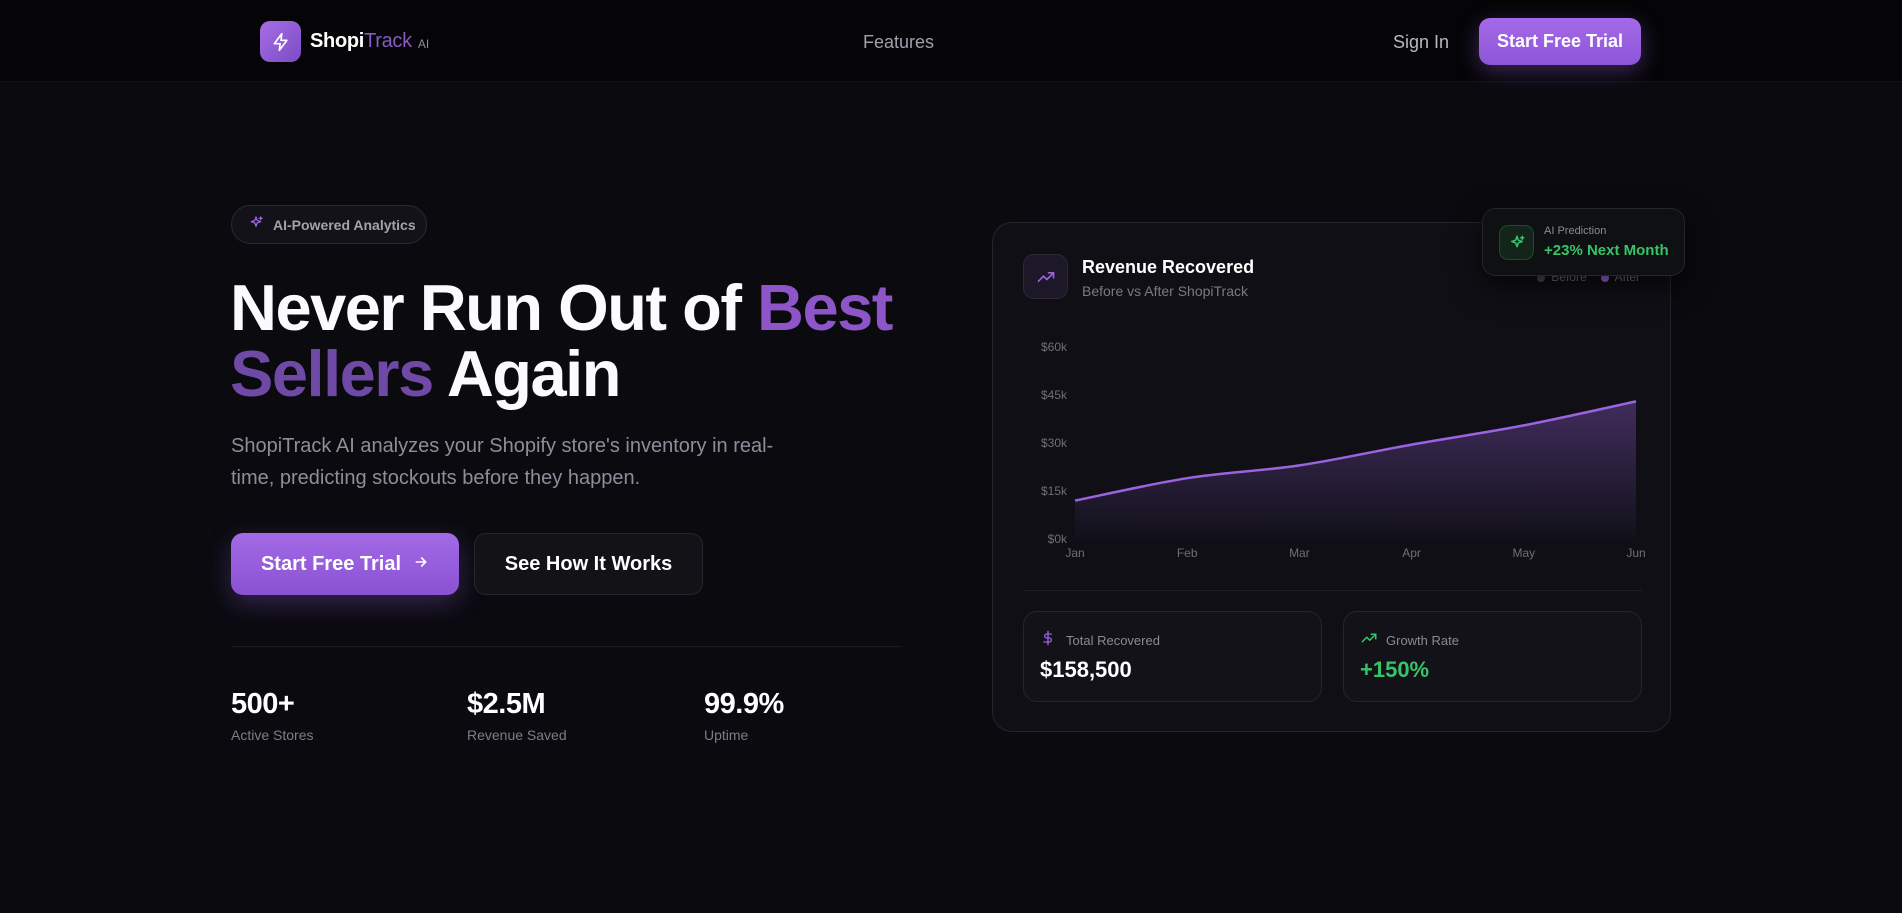  What do you see at coordinates (1299, 553) in the screenshot?
I see `x-tick-label: Mar` at bounding box center [1299, 553].